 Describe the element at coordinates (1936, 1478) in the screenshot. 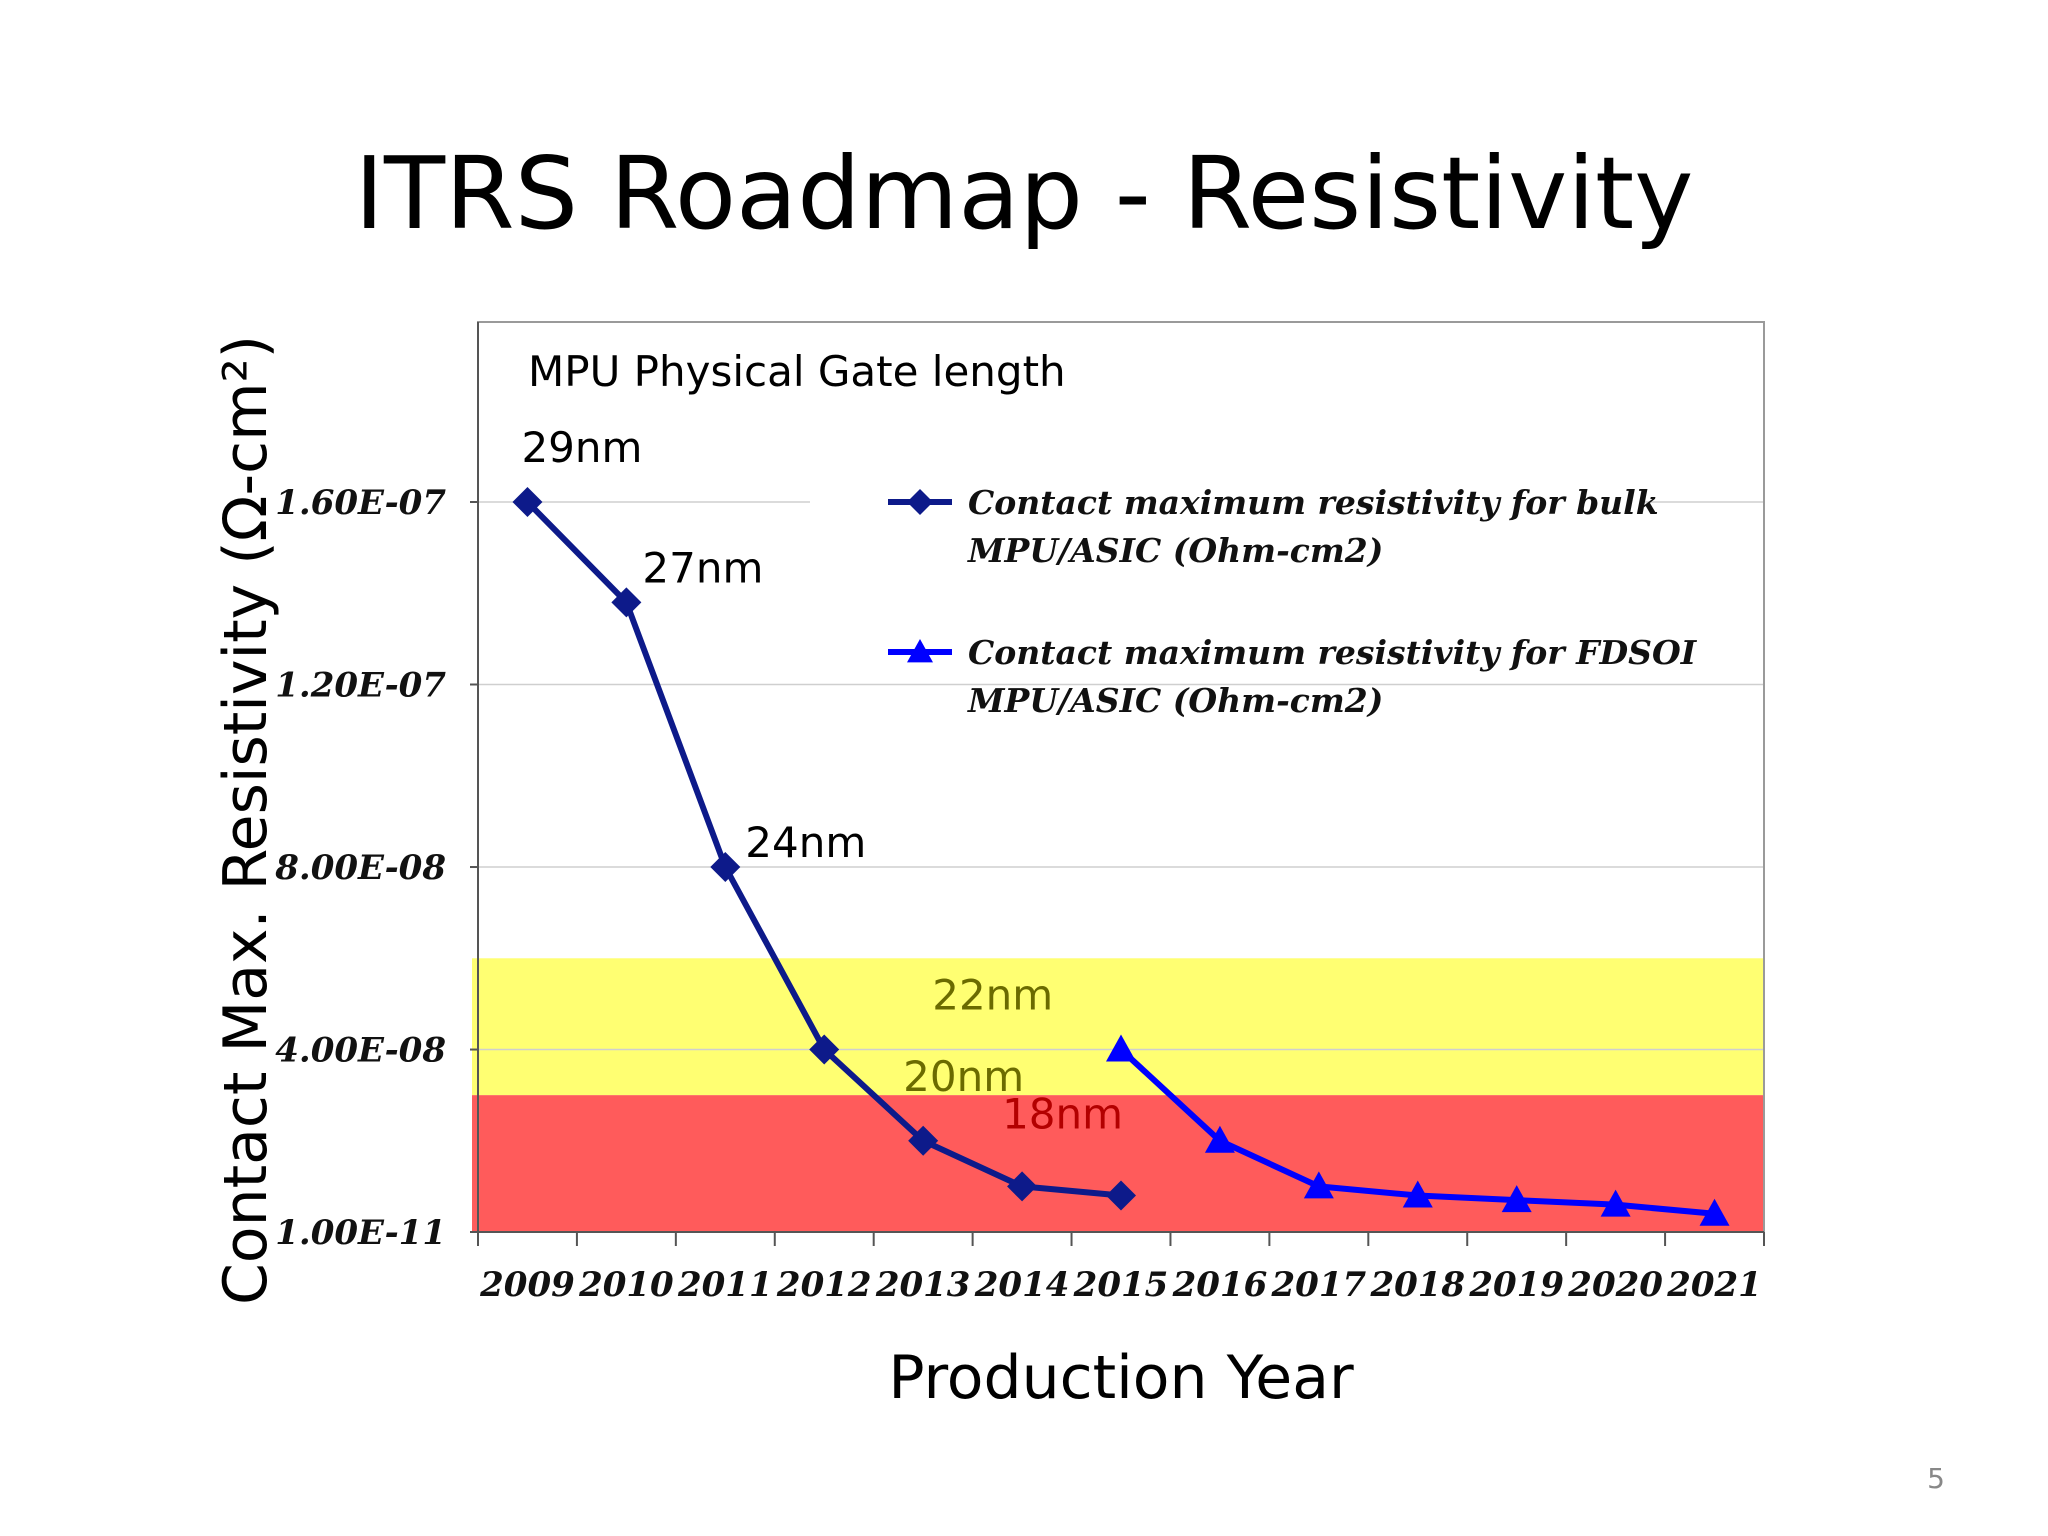

I see `page-number: 5` at that location.